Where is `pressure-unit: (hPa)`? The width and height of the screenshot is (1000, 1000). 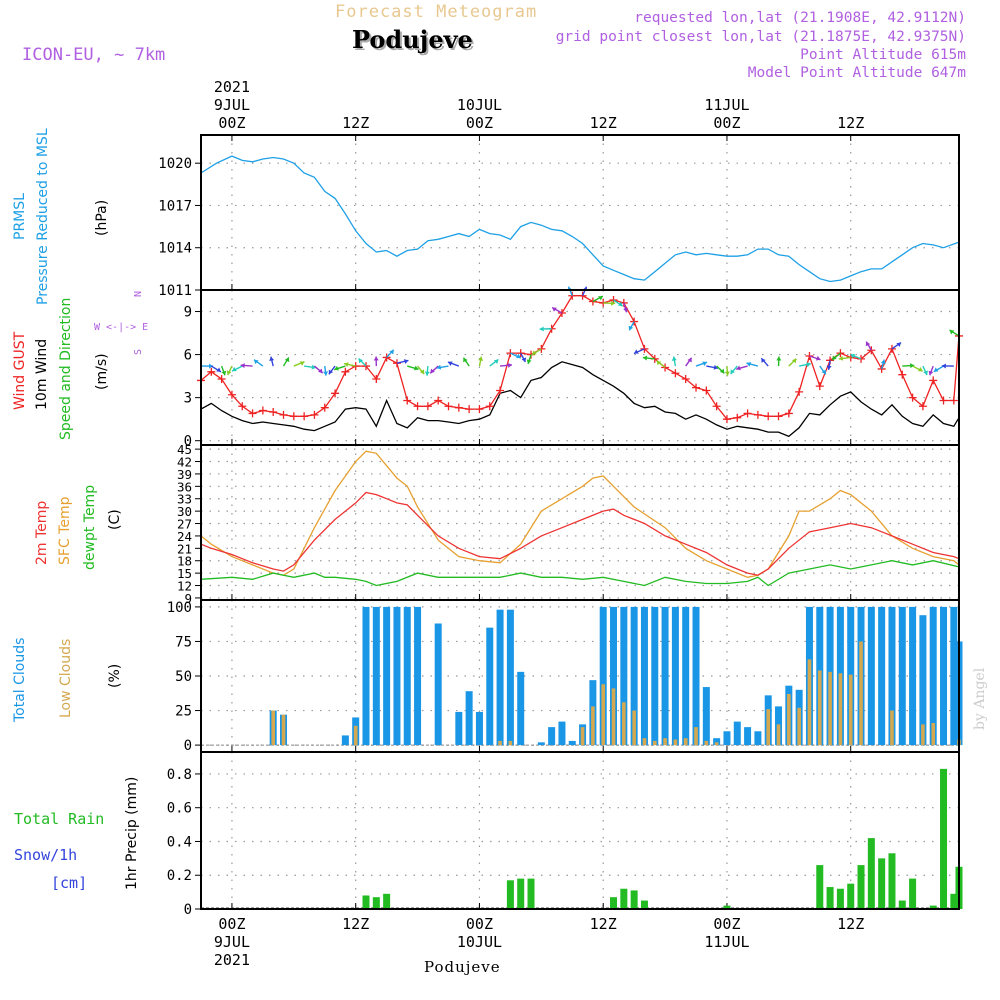 pressure-unit: (hPa) is located at coordinates (102, 218).